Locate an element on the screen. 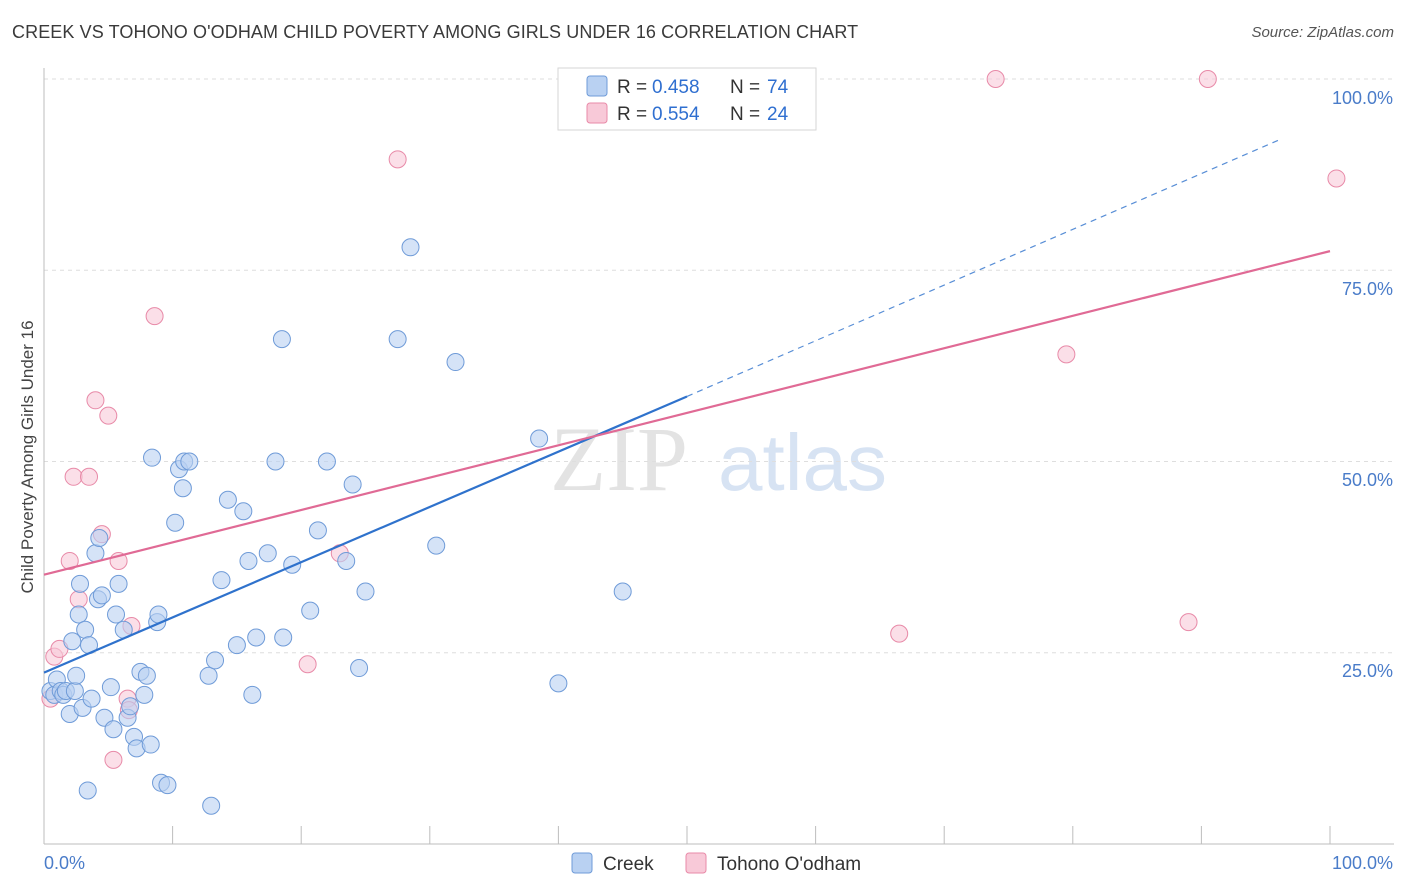 This screenshot has width=1406, height=892. y-tick-label-75: 75.0% is located at coordinates (1367, 289).